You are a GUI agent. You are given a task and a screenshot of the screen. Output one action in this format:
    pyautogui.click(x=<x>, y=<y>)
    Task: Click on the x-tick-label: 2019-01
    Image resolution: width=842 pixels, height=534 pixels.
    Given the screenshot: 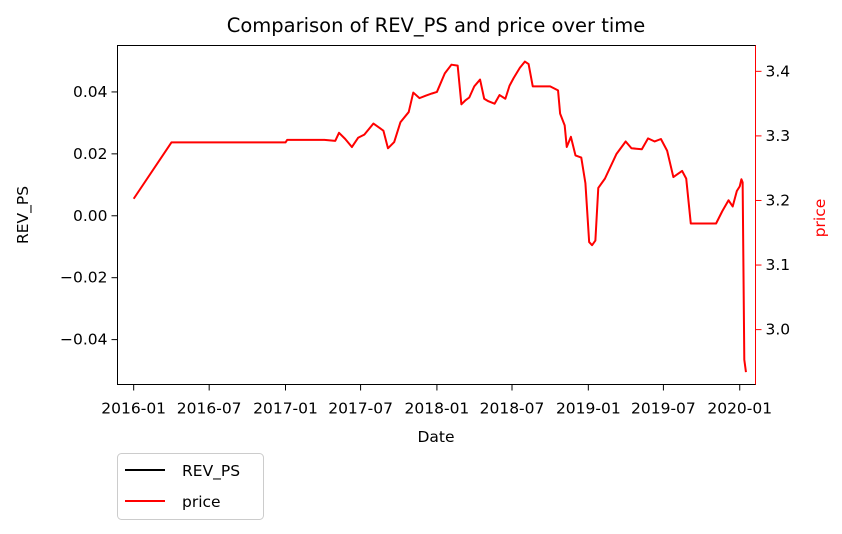 What is the action you would take?
    pyautogui.click(x=588, y=409)
    